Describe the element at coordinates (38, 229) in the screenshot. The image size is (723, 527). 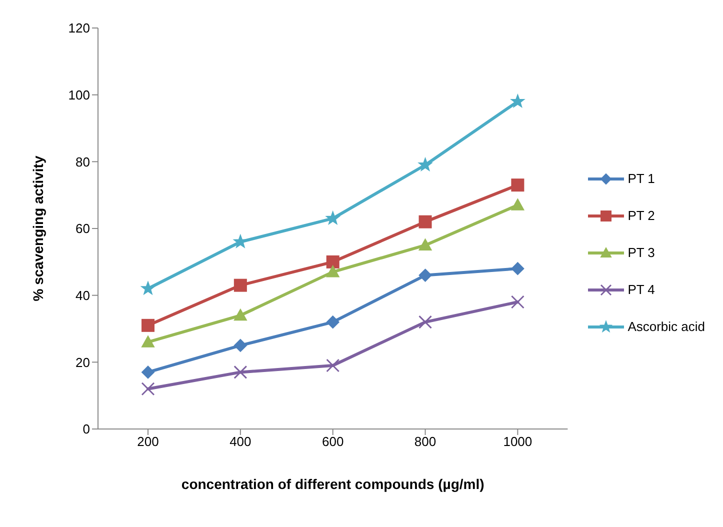
I see `y-axis-title: % scavenging activity` at that location.